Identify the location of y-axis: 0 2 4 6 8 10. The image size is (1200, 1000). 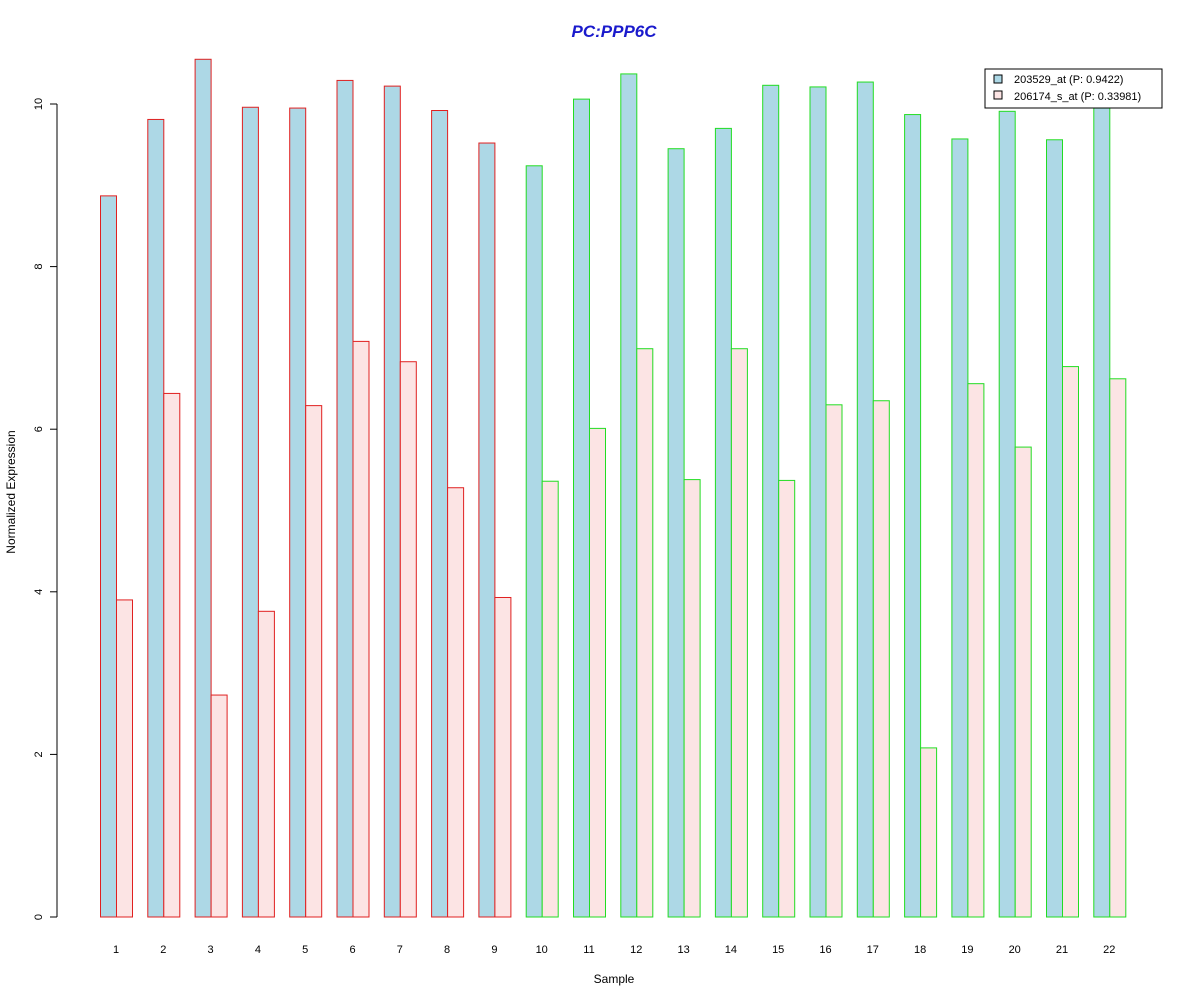
(45, 509).